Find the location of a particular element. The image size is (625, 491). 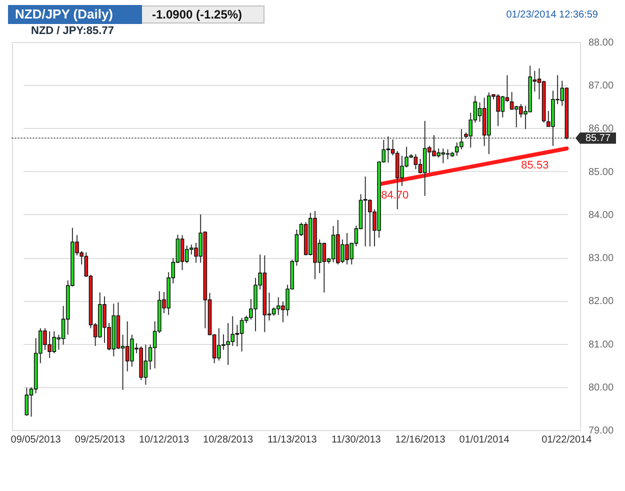

x-tick-label: 10/28/2013 is located at coordinates (228, 440).